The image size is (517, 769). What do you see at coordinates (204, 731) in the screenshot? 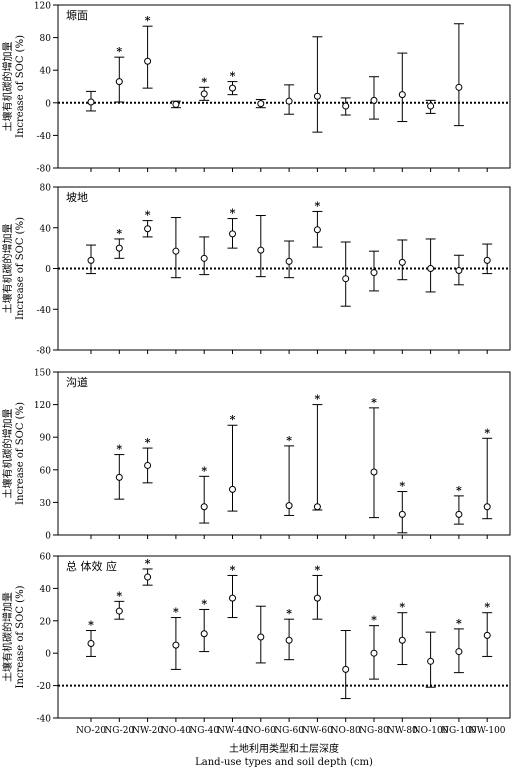
I see `x-tick-label: NG-40` at bounding box center [204, 731].